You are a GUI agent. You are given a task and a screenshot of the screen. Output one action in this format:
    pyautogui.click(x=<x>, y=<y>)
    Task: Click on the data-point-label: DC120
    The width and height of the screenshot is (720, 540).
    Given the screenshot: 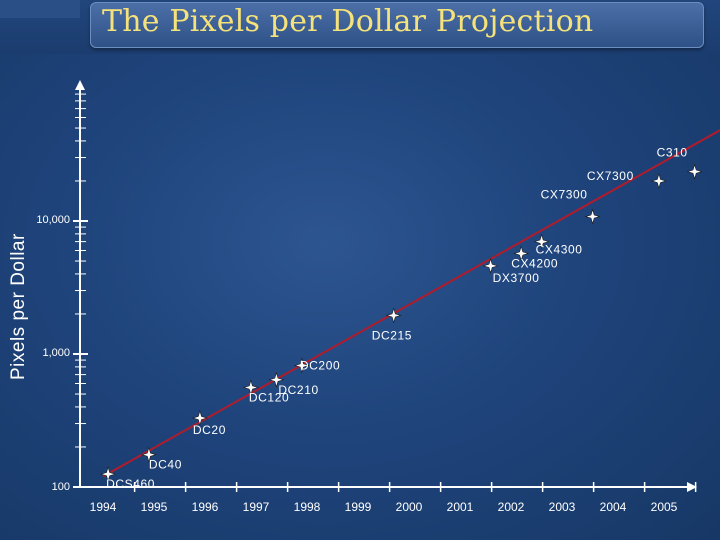 What is the action you would take?
    pyautogui.click(x=269, y=397)
    